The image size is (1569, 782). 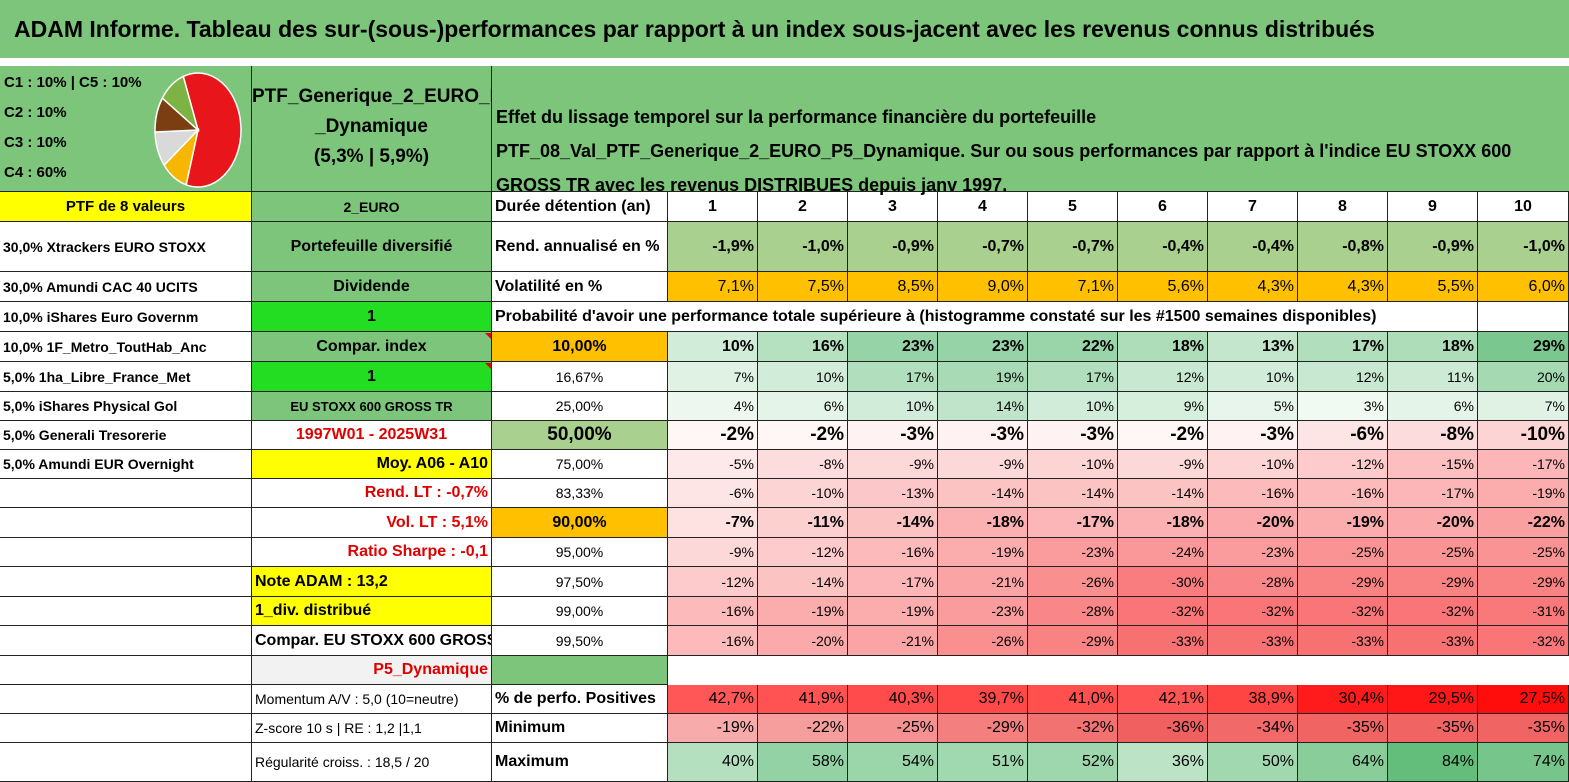 What do you see at coordinates (1433, 523) in the screenshot?
I see `quantile-value: -20%` at bounding box center [1433, 523].